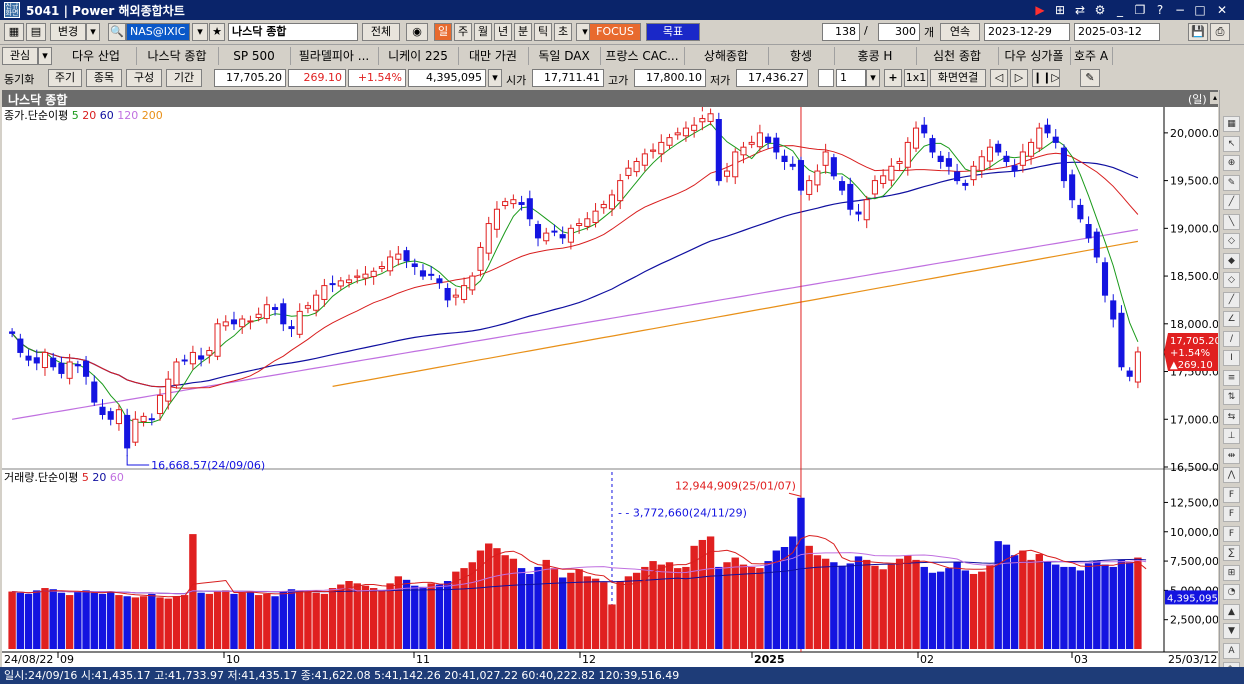  Describe the element at coordinates (1231, 650) in the screenshot. I see `text-icon: A` at that location.